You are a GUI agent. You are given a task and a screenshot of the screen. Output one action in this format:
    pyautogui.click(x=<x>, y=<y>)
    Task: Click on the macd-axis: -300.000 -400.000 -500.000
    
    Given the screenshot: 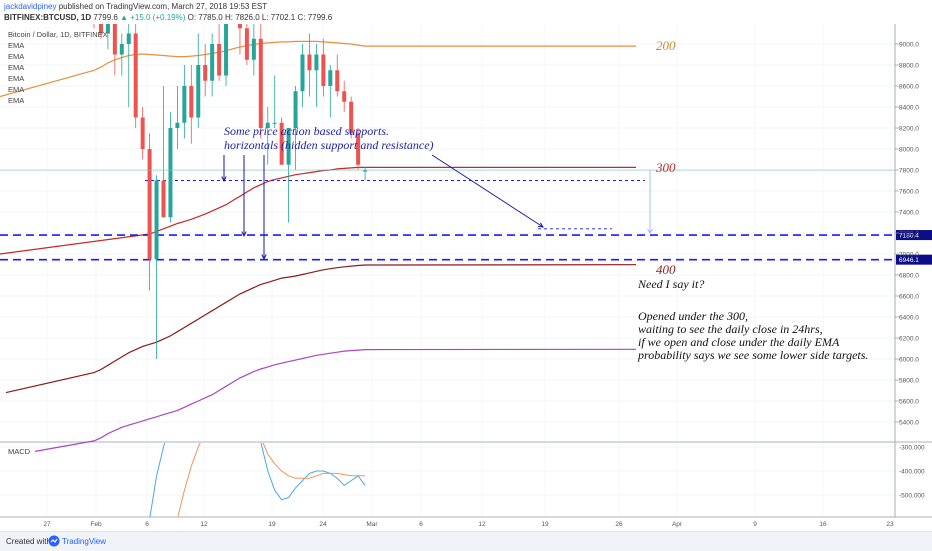 What is the action you would take?
    pyautogui.click(x=912, y=472)
    